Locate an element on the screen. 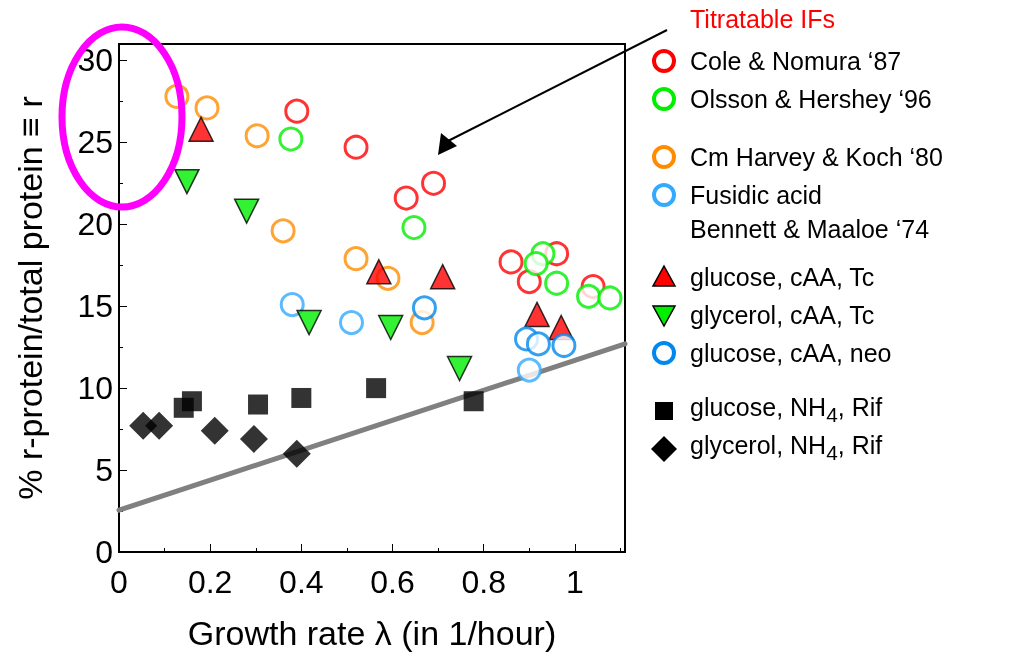 The height and width of the screenshot is (668, 1030). x-axis-title: Growth rate λ (in 1/hour) is located at coordinates (372, 633).